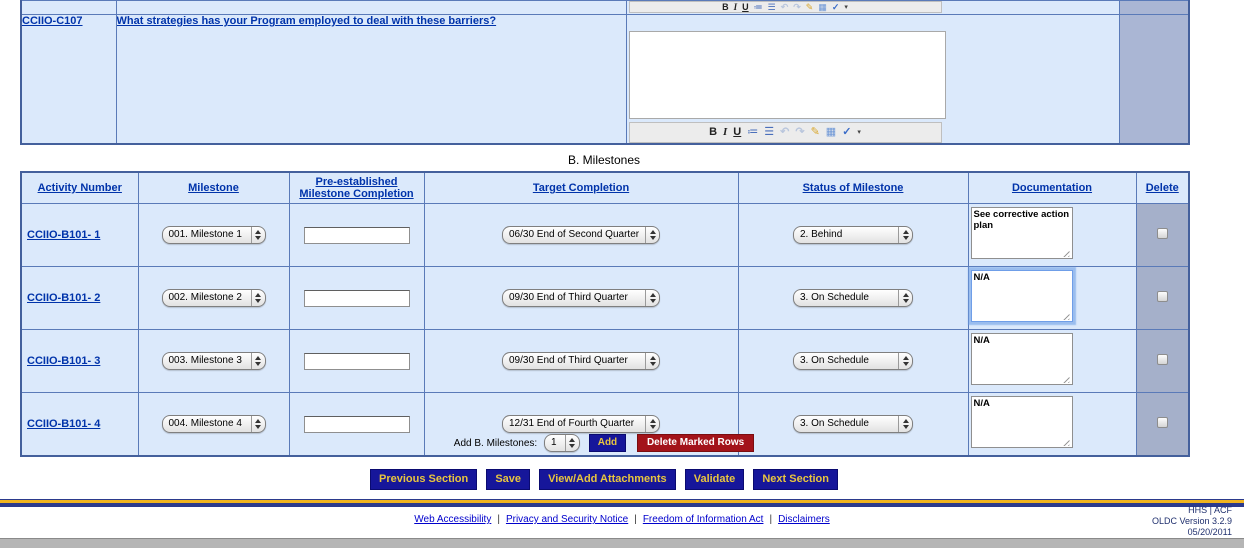 Image resolution: width=1244 pixels, height=548 pixels. What do you see at coordinates (703, 519) in the screenshot?
I see `foia-link: Freedom of Information Act` at bounding box center [703, 519].